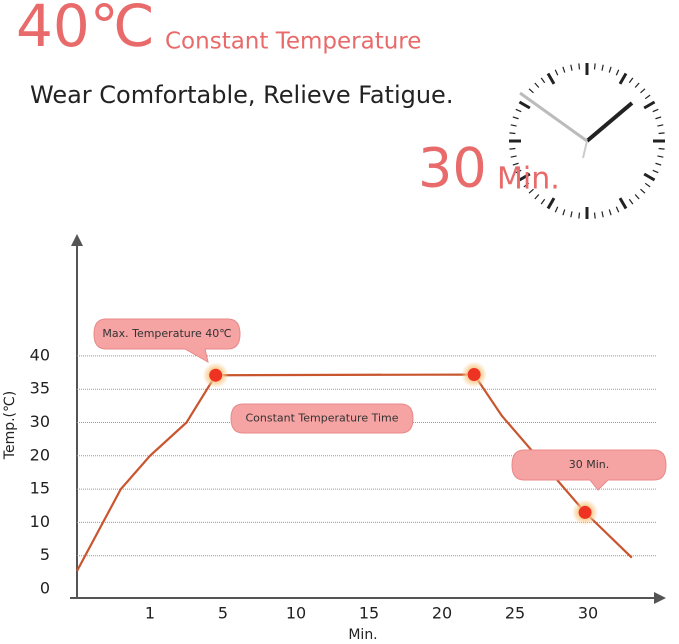 The image size is (679, 644). Describe the element at coordinates (40, 521) in the screenshot. I see `y-tick-label: 10` at that location.